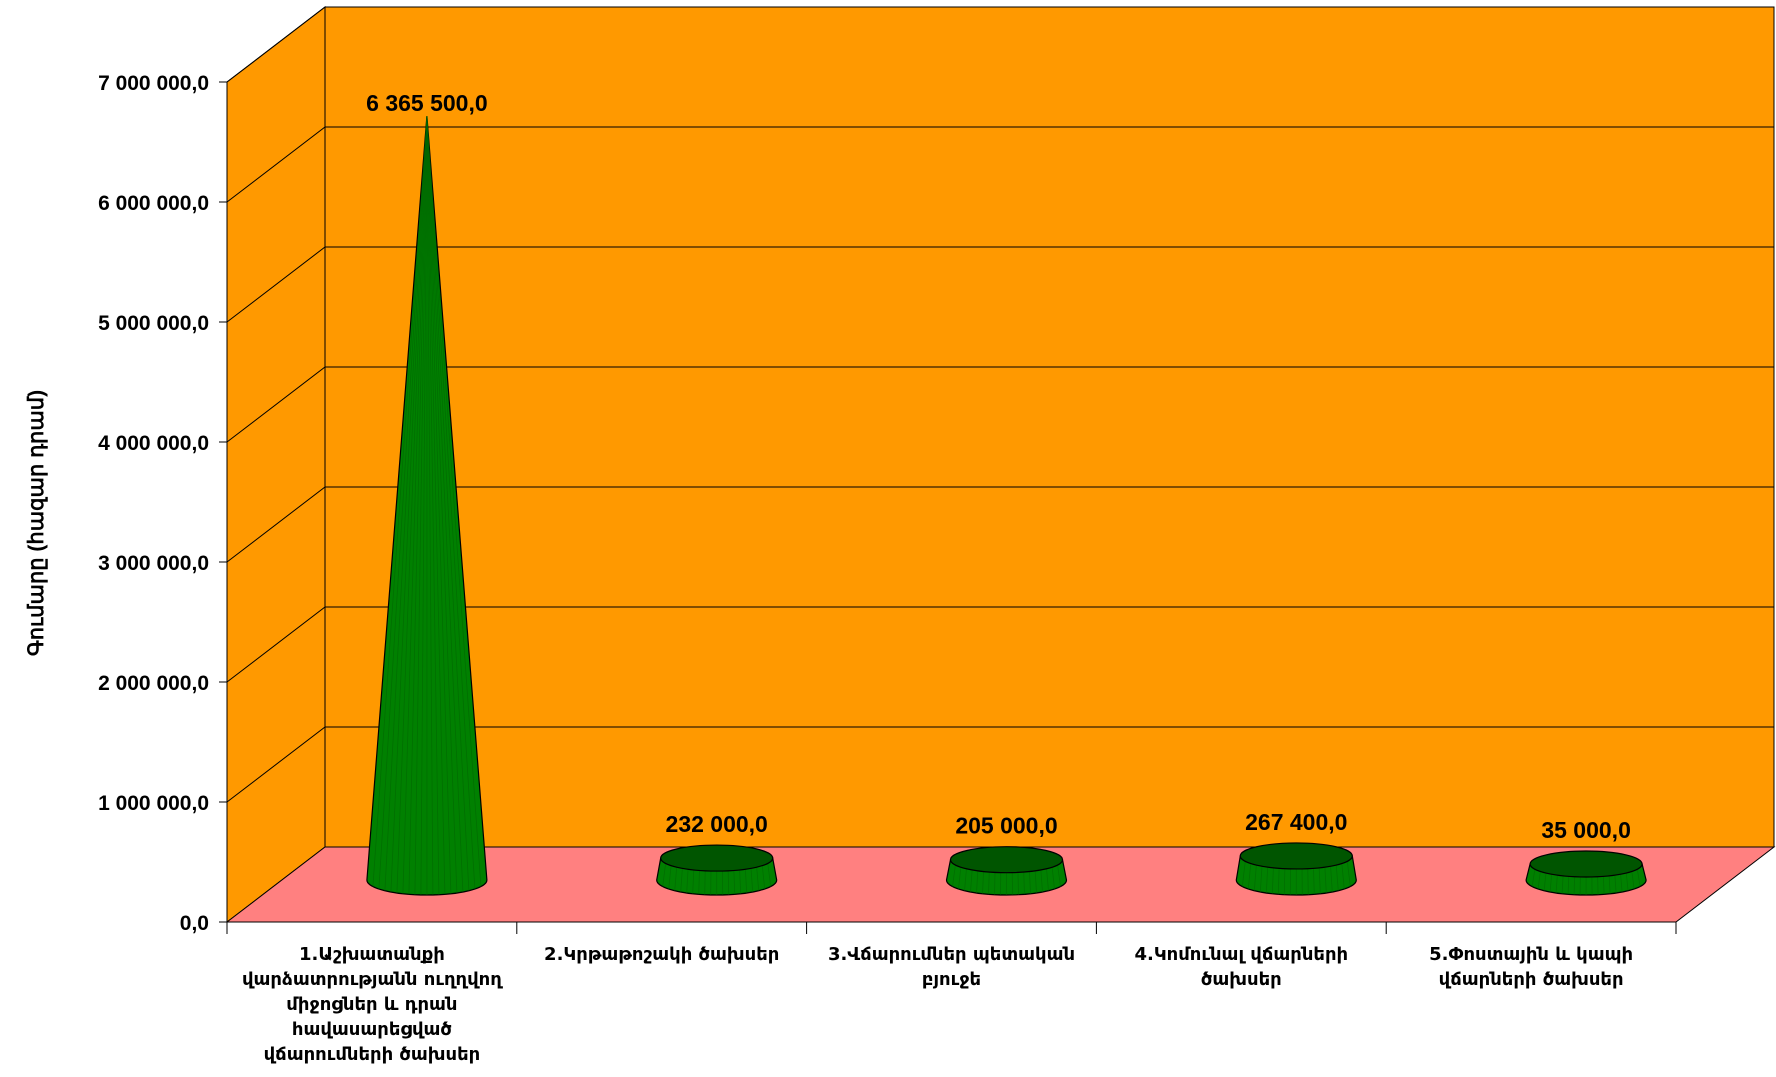 The image size is (1776, 1077). What do you see at coordinates (1006, 826) in the screenshot?
I see `data-label: 205 000,0` at bounding box center [1006, 826].